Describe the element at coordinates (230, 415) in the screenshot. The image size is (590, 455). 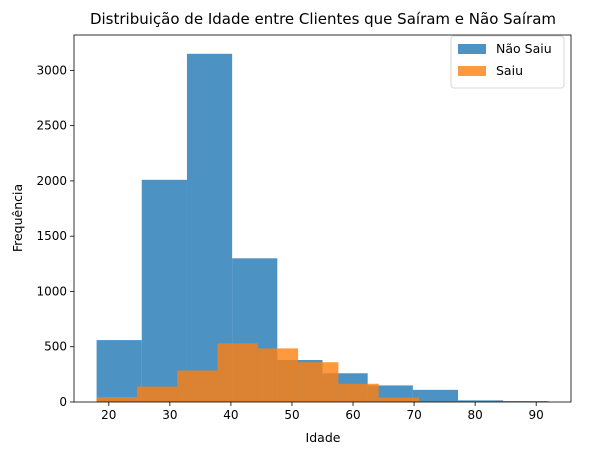
I see `x-tick-label: 40` at that location.